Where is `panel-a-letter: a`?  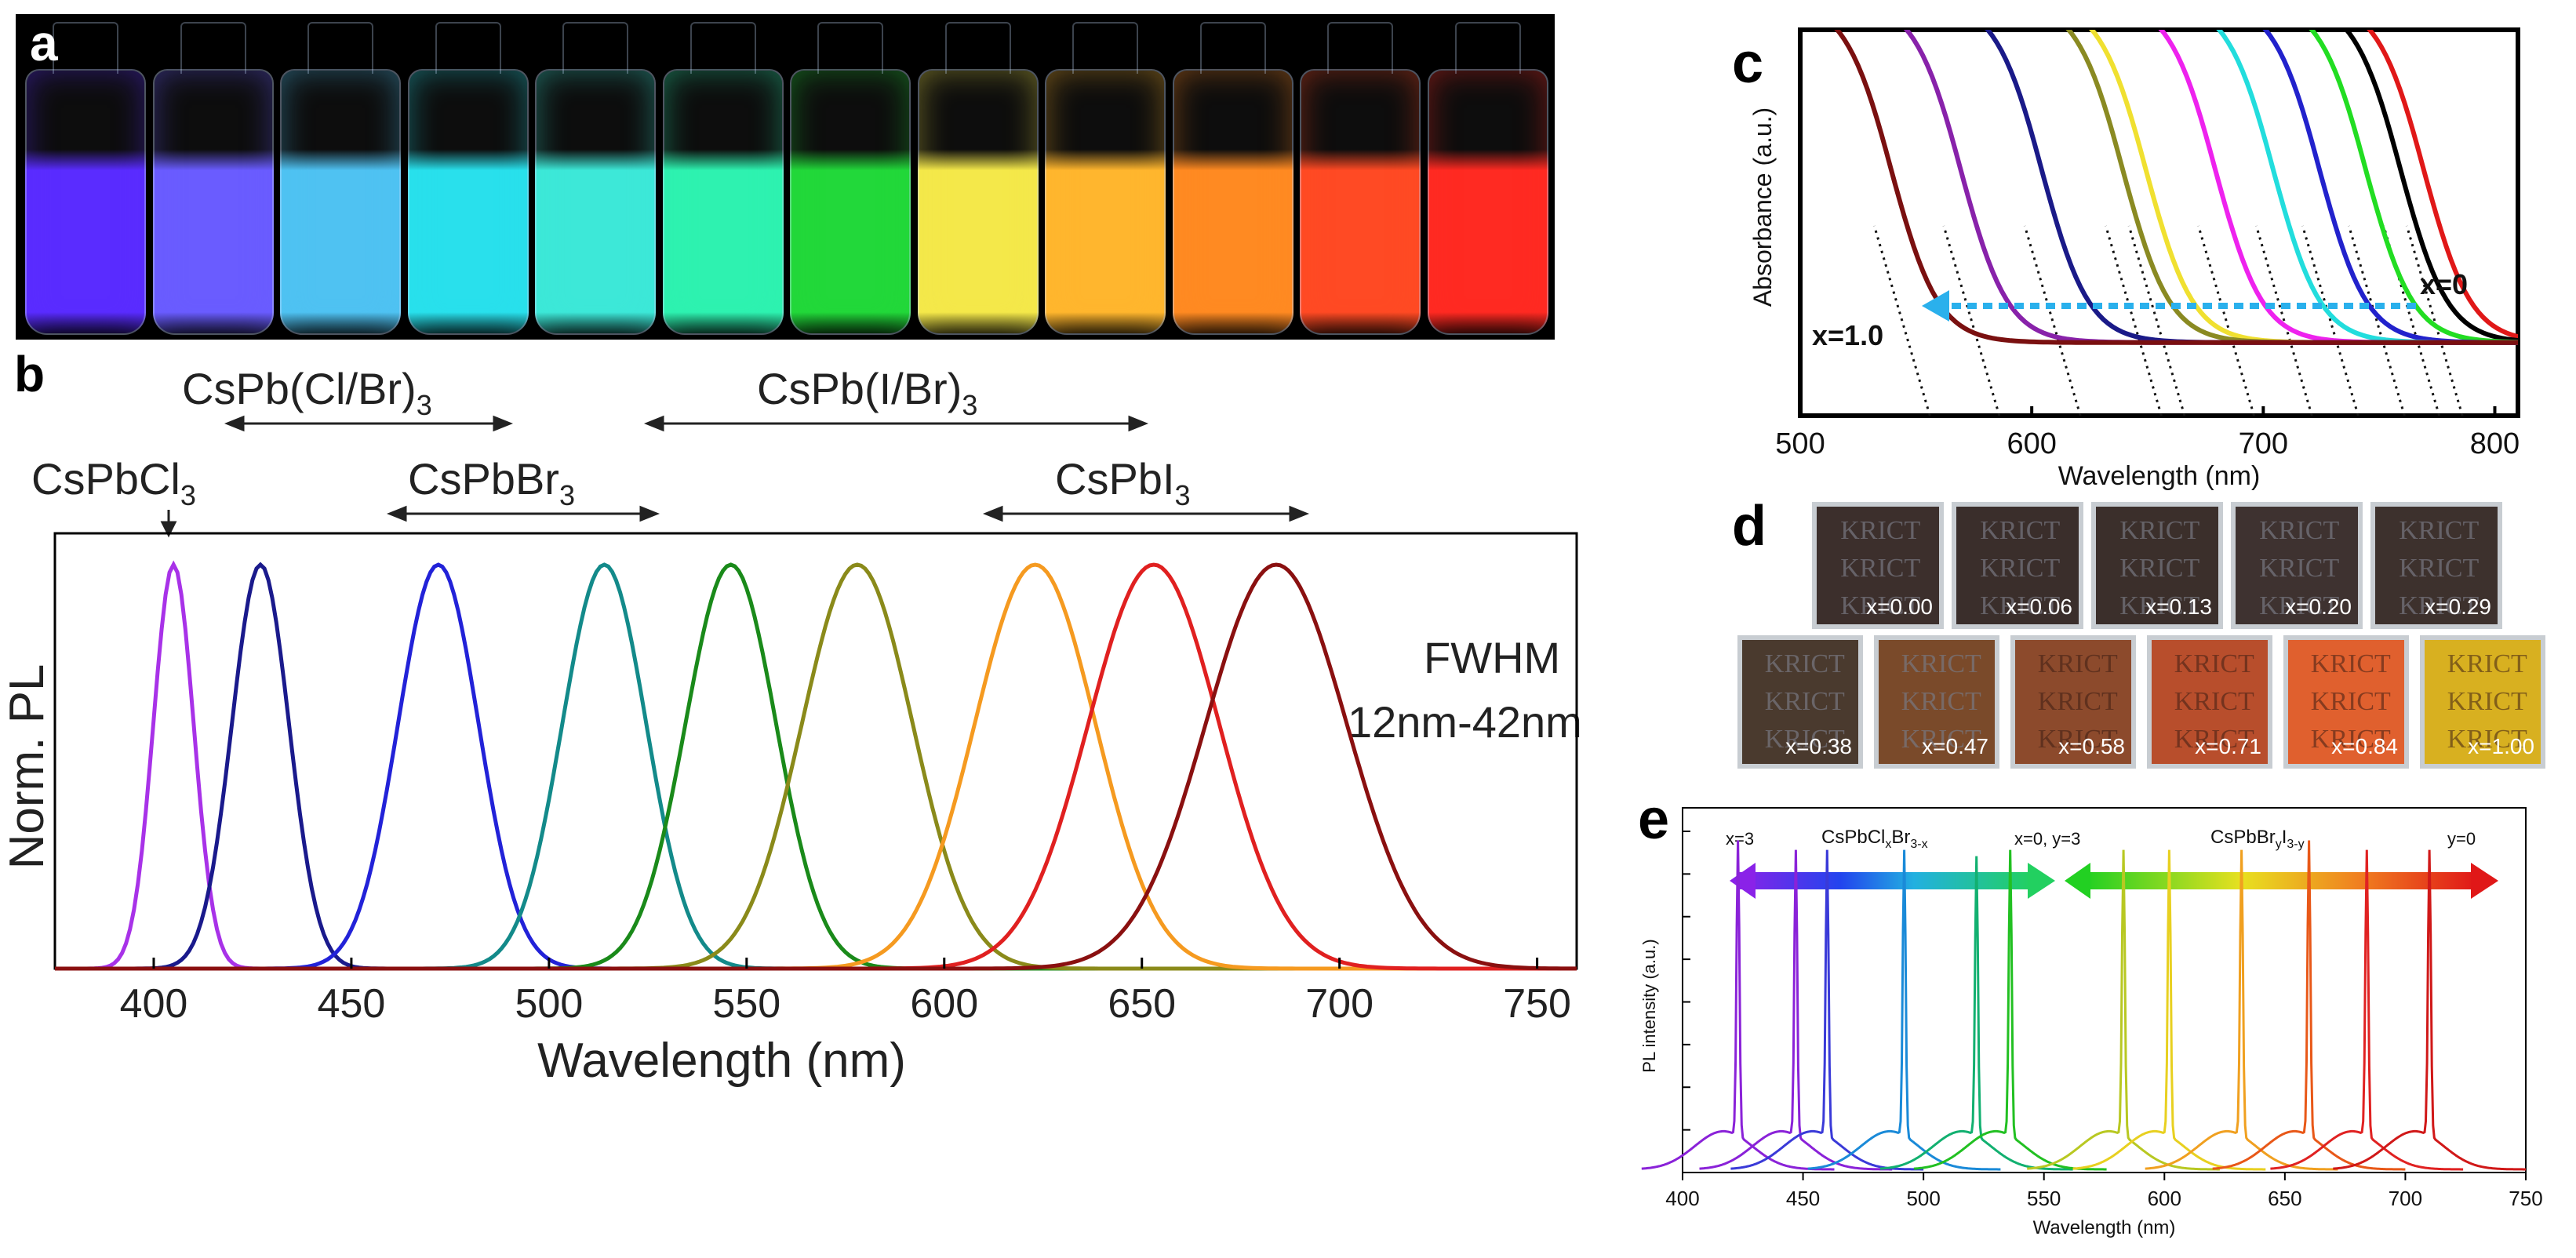
panel-a-letter: a is located at coordinates (44, 43).